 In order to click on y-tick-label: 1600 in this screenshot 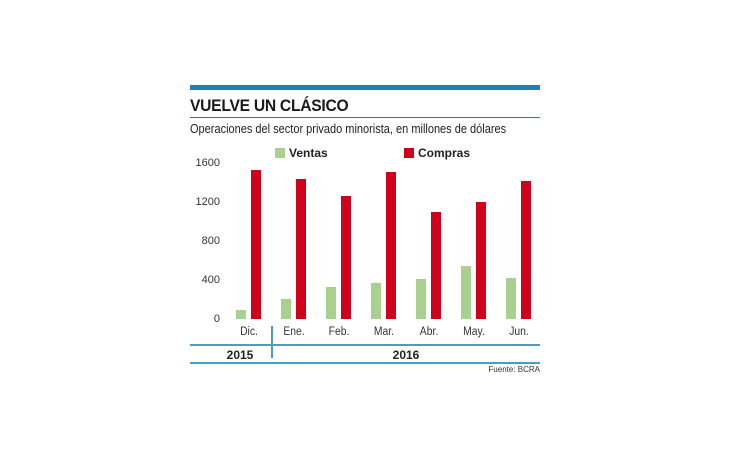, I will do `click(207, 163)`.